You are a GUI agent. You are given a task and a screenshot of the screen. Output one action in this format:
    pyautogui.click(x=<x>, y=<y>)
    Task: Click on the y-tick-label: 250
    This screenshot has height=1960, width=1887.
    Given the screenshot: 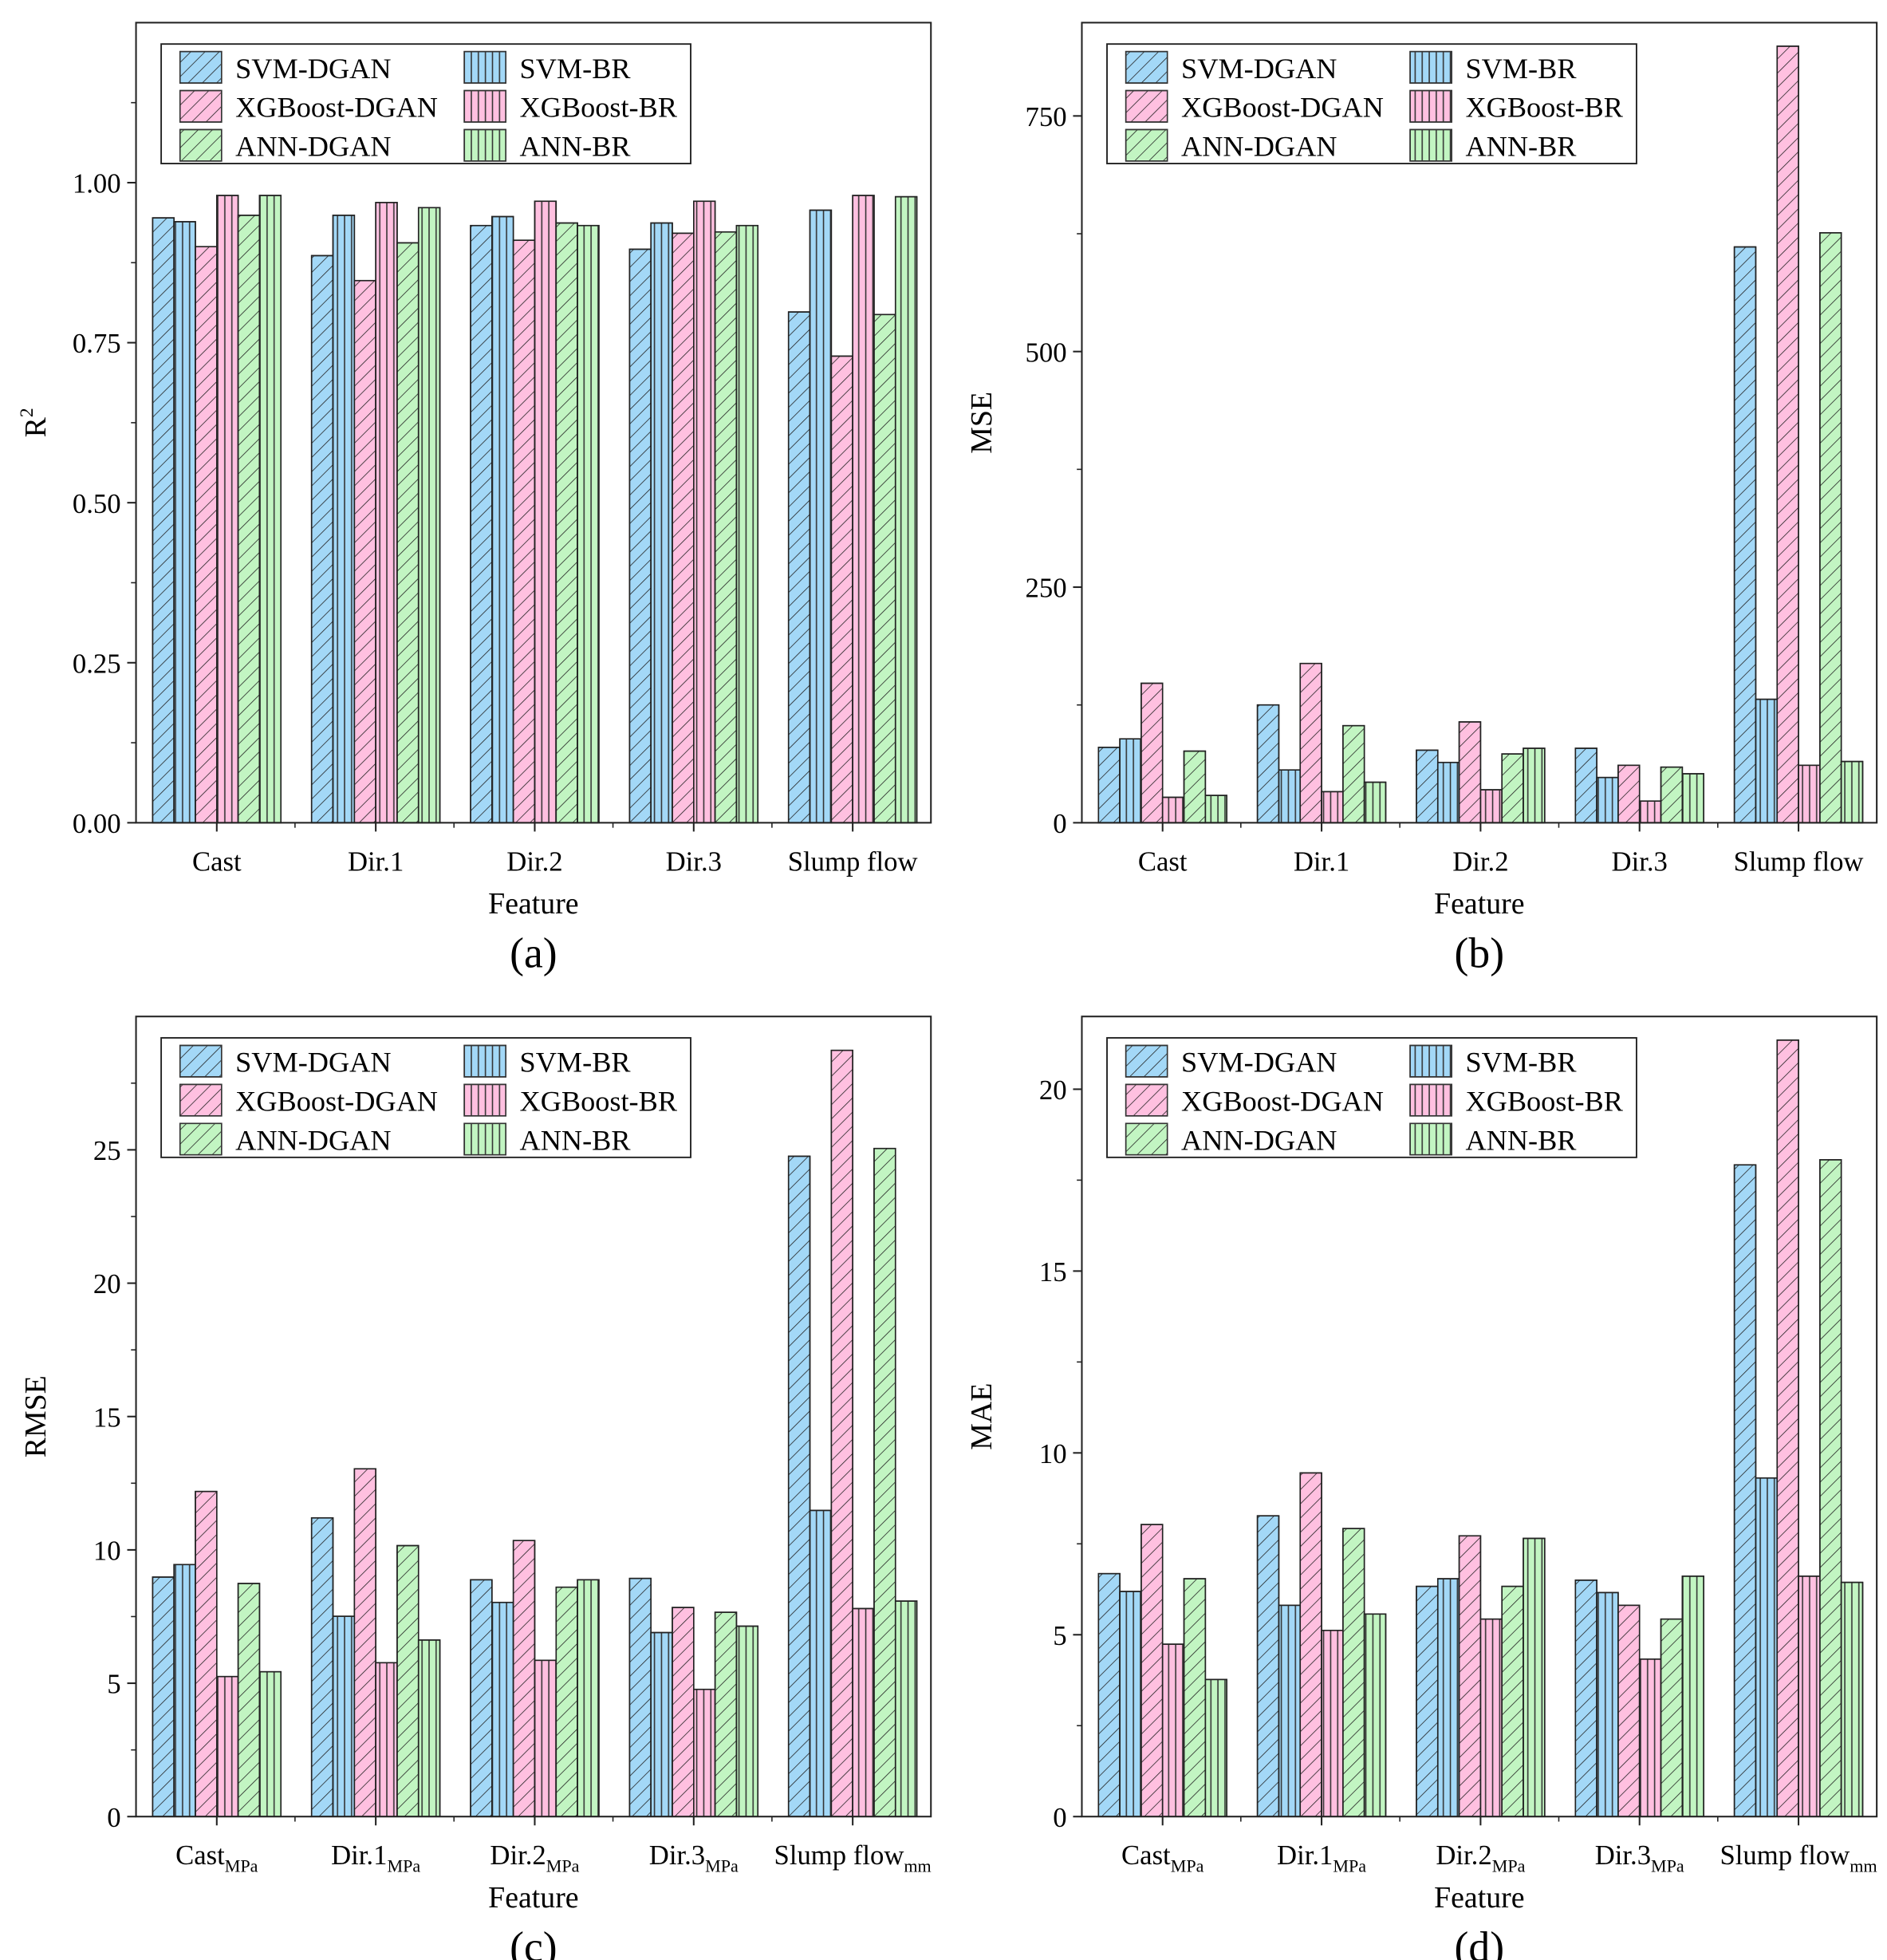 What is the action you would take?
    pyautogui.click(x=1046, y=588)
    